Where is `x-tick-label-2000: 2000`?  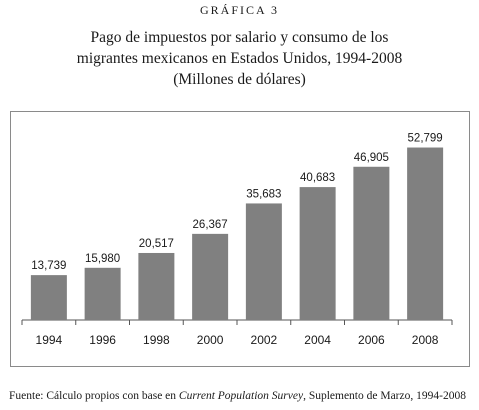 x-tick-label-2000: 2000 is located at coordinates (210, 340).